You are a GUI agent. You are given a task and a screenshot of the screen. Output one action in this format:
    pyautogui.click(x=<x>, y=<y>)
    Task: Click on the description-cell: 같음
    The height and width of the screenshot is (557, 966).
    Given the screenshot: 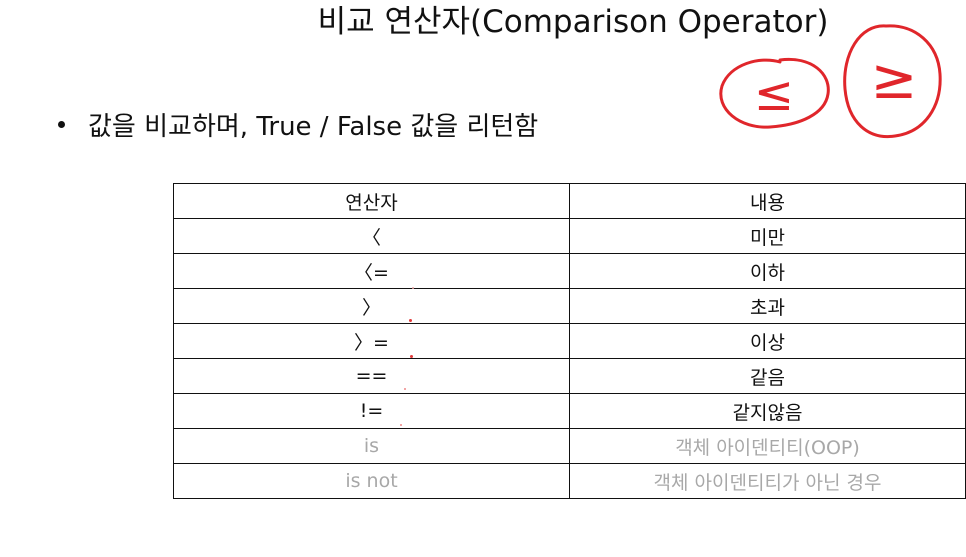 What is the action you would take?
    pyautogui.click(x=767, y=376)
    